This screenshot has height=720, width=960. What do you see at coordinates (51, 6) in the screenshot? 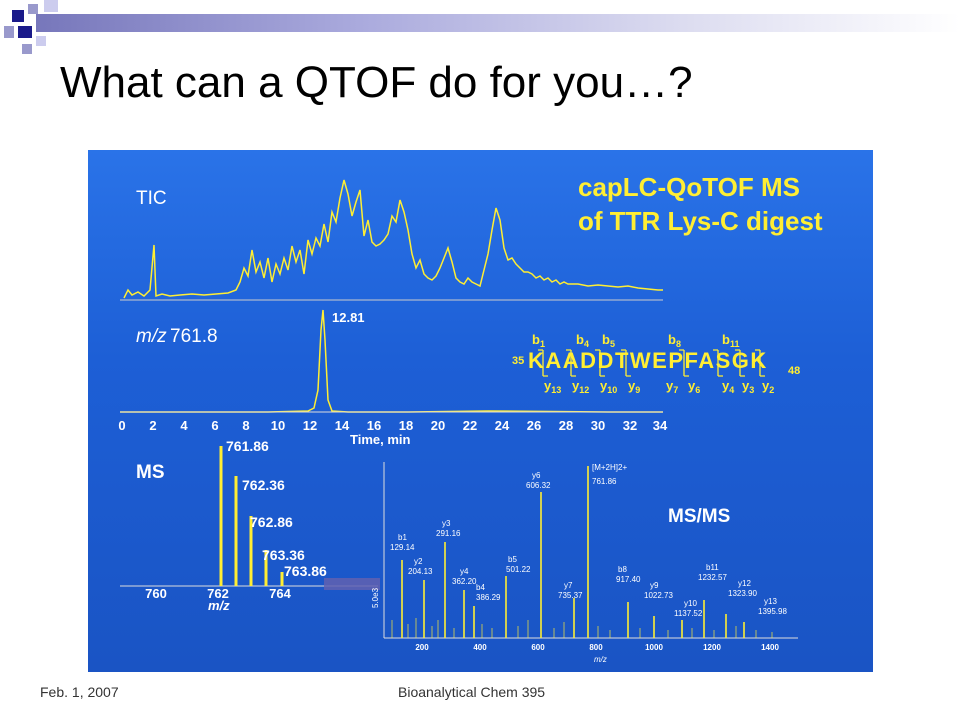
I see `corner-square-light` at bounding box center [51, 6].